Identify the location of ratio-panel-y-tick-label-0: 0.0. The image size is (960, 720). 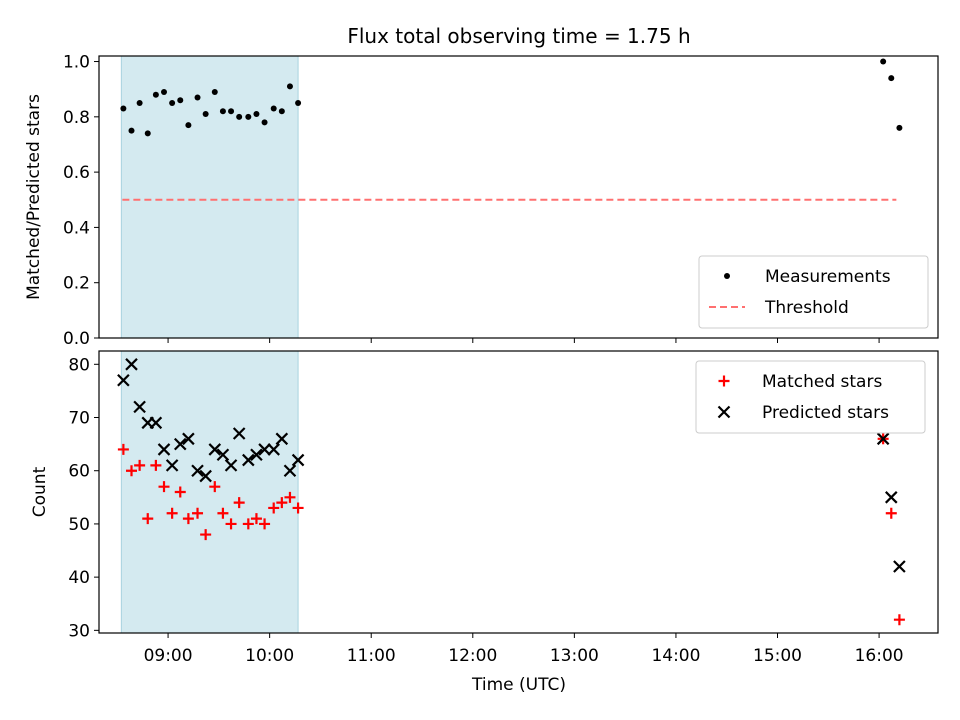
(76, 339).